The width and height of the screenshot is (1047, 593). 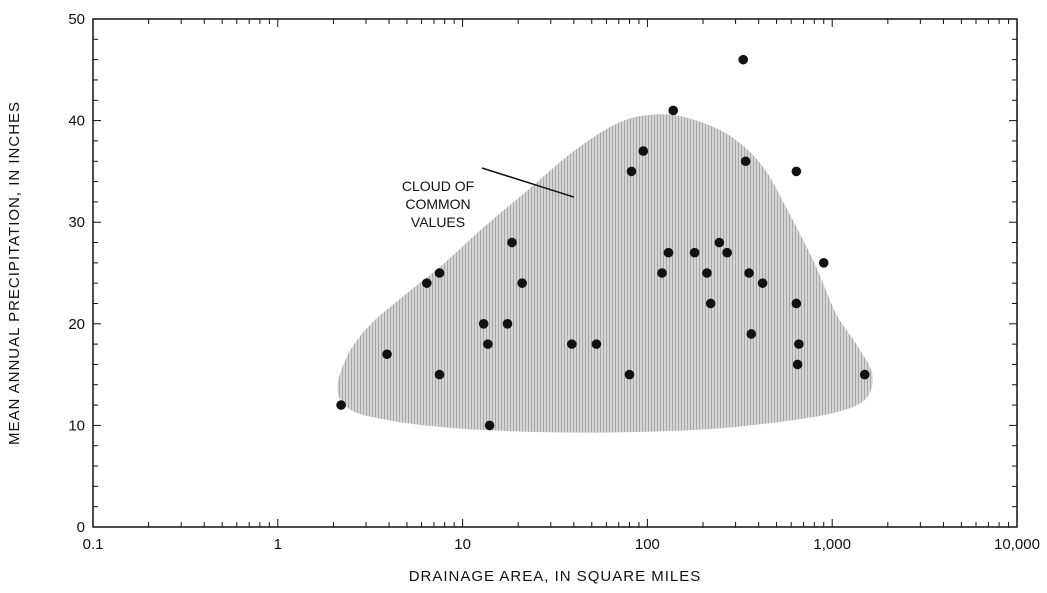 What do you see at coordinates (438, 186) in the screenshot?
I see `annotation-line-1: CLOUD OF` at bounding box center [438, 186].